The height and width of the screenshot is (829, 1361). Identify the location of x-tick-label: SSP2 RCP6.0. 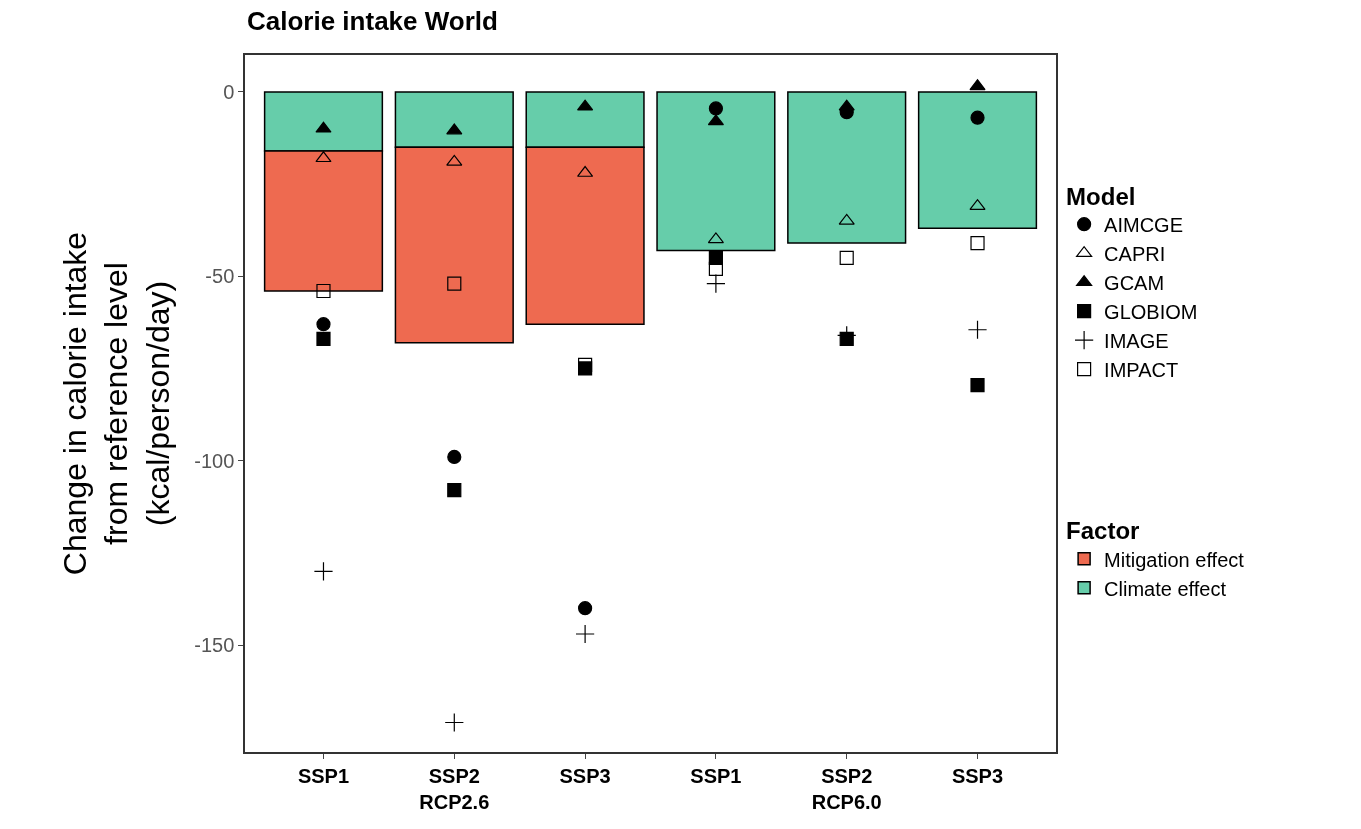
(846, 788).